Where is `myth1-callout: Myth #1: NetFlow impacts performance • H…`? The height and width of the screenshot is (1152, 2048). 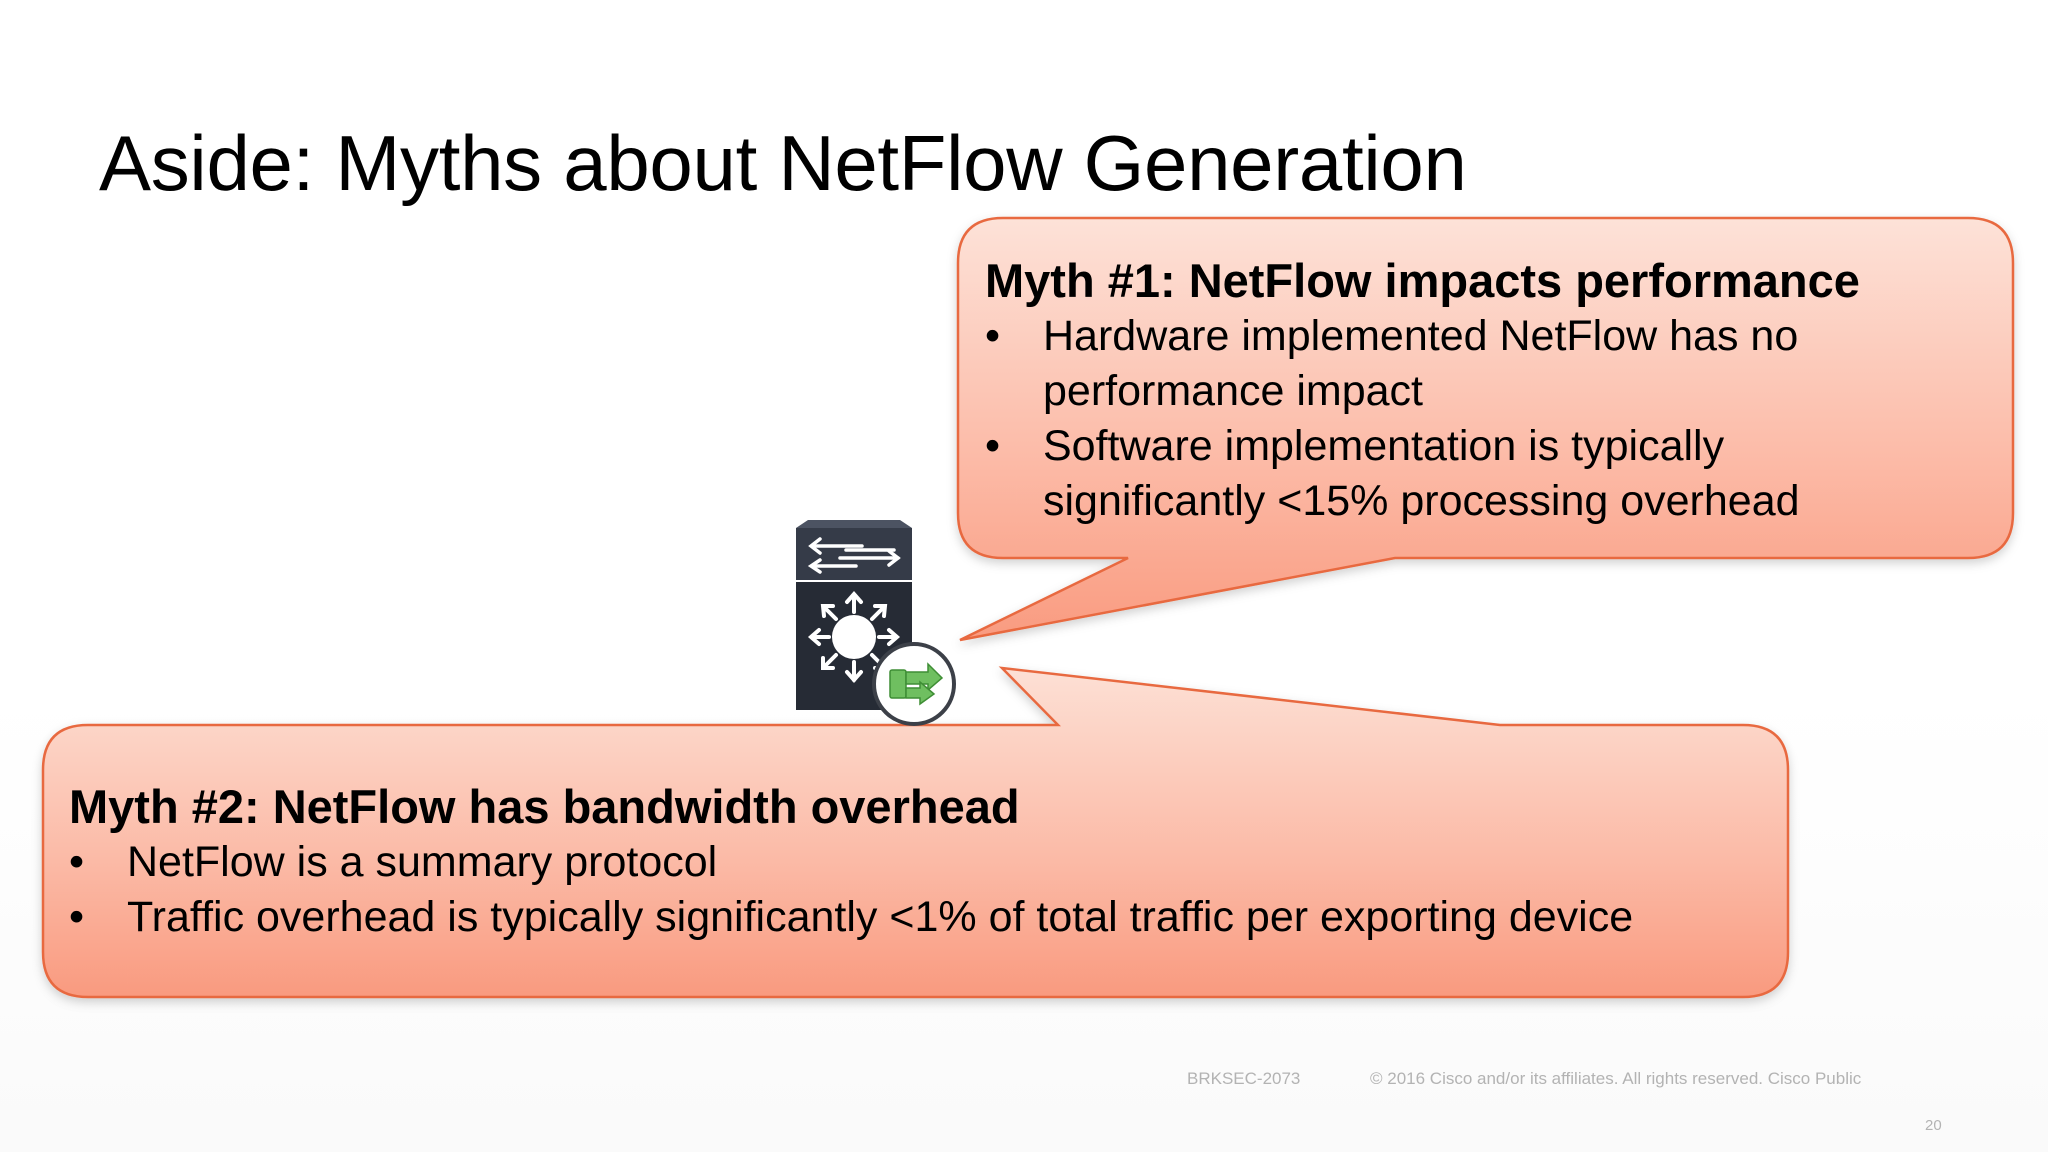
myth1-callout: Myth #1: NetFlow impacts performance • H… is located at coordinates (1485, 391).